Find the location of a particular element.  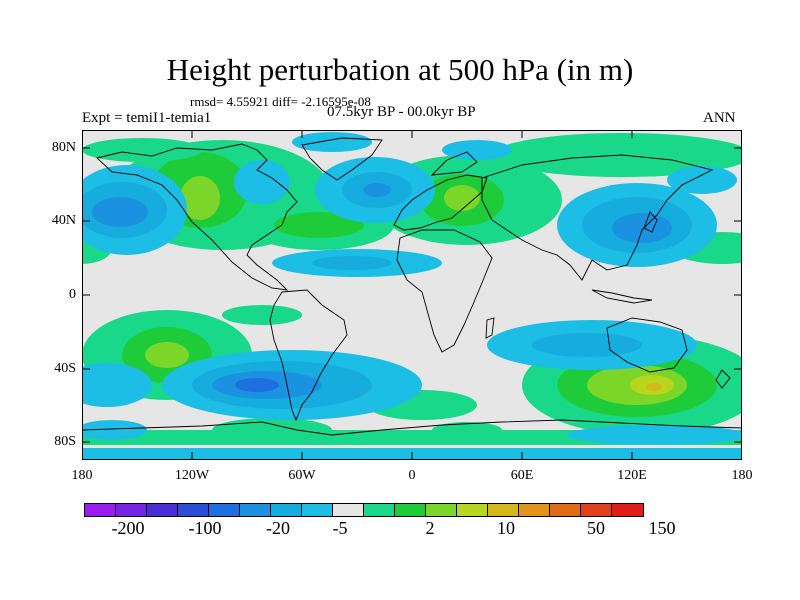

colorbar-label: -5 is located at coordinates (340, 528).